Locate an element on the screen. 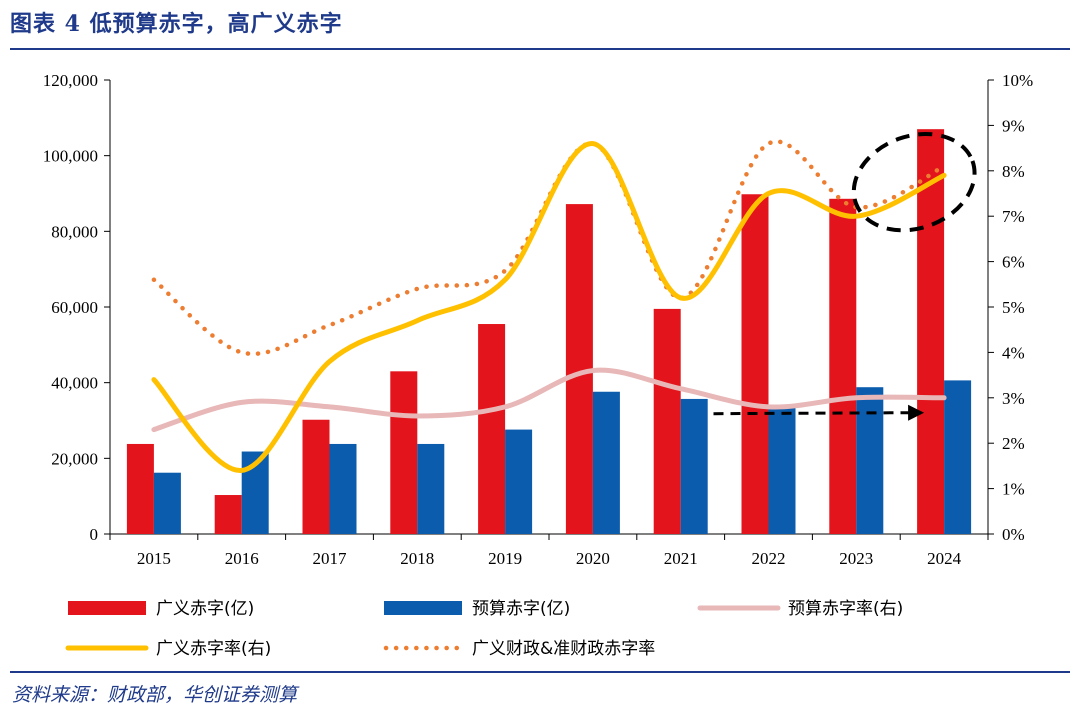  right-tick-label: 10% is located at coordinates (1017, 80).